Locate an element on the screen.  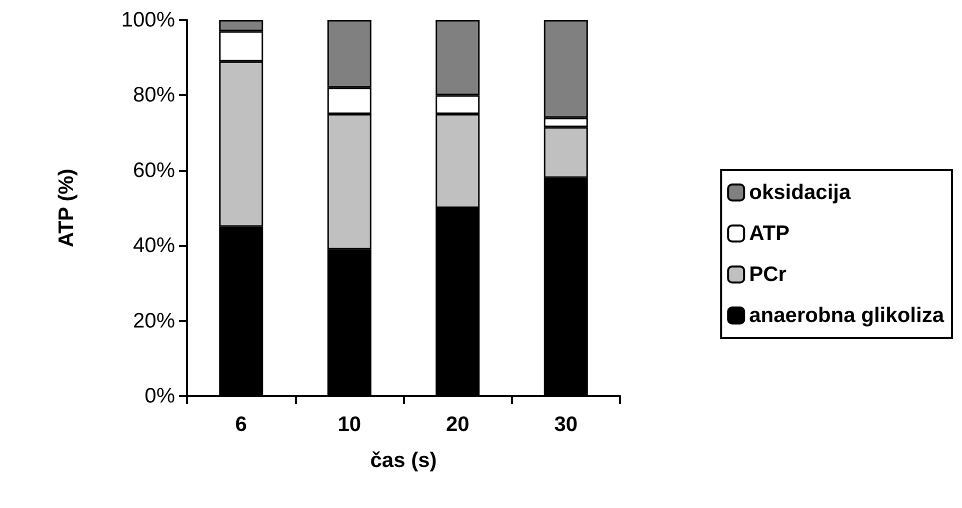
y-tick-label: 0% is located at coordinates (159, 396).